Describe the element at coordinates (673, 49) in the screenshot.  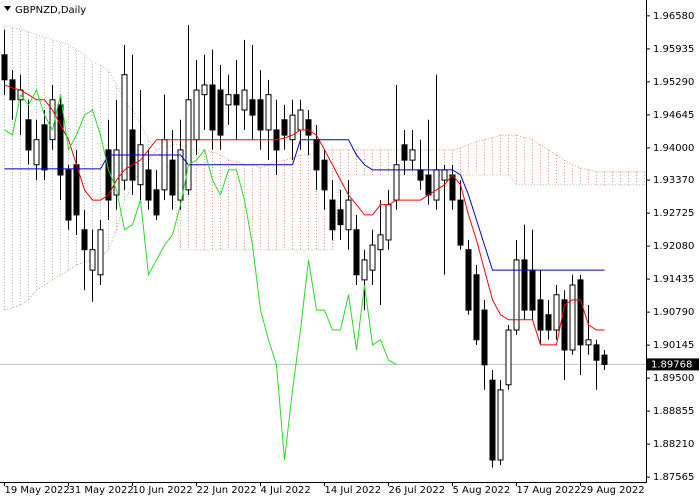
I see `y-tick-label: 1.95935` at that location.